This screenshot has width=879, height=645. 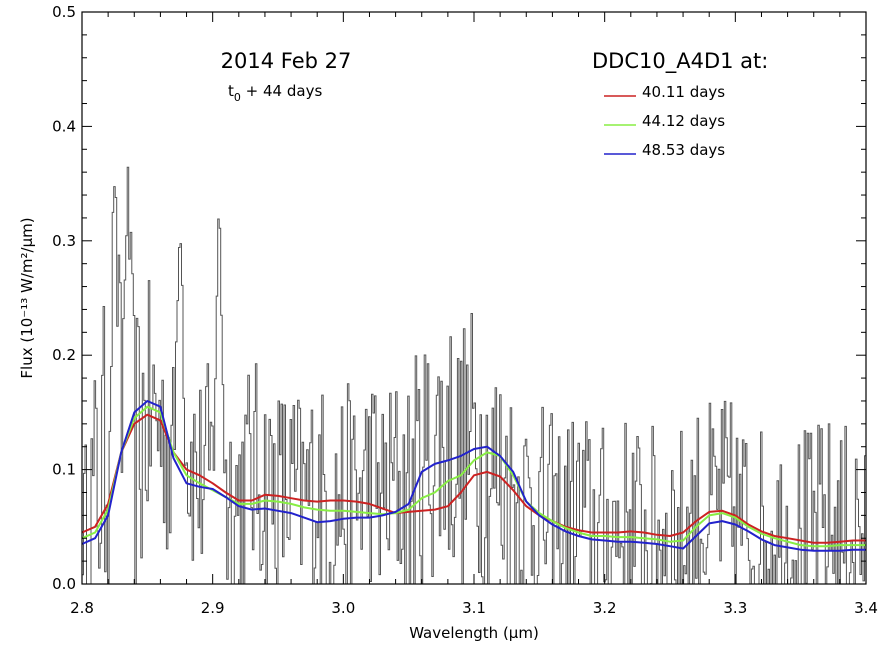 I want to click on y-tick-label: 0.3, so click(x=64, y=241).